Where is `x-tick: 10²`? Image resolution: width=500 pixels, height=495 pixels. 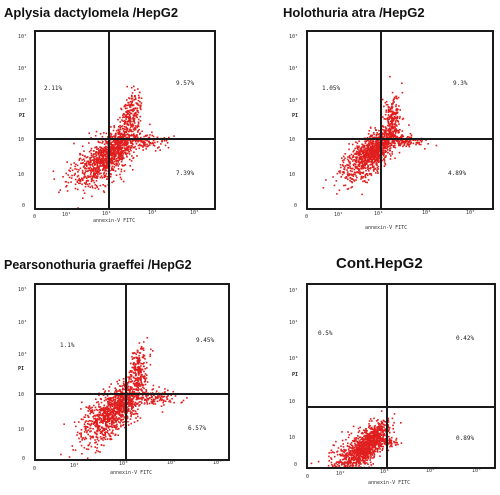
x-tick: 10² is located at coordinates (75, 466).